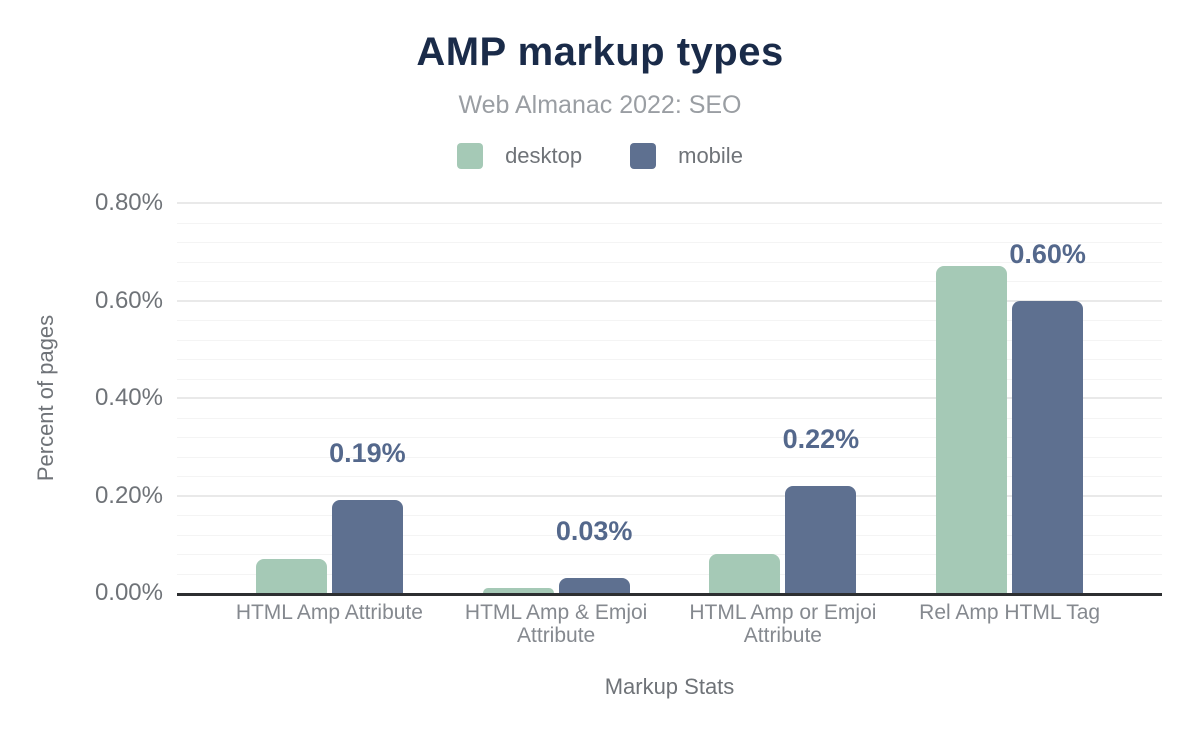 The image size is (1200, 742). What do you see at coordinates (600, 52) in the screenshot?
I see `chart-title: AMP markup types` at bounding box center [600, 52].